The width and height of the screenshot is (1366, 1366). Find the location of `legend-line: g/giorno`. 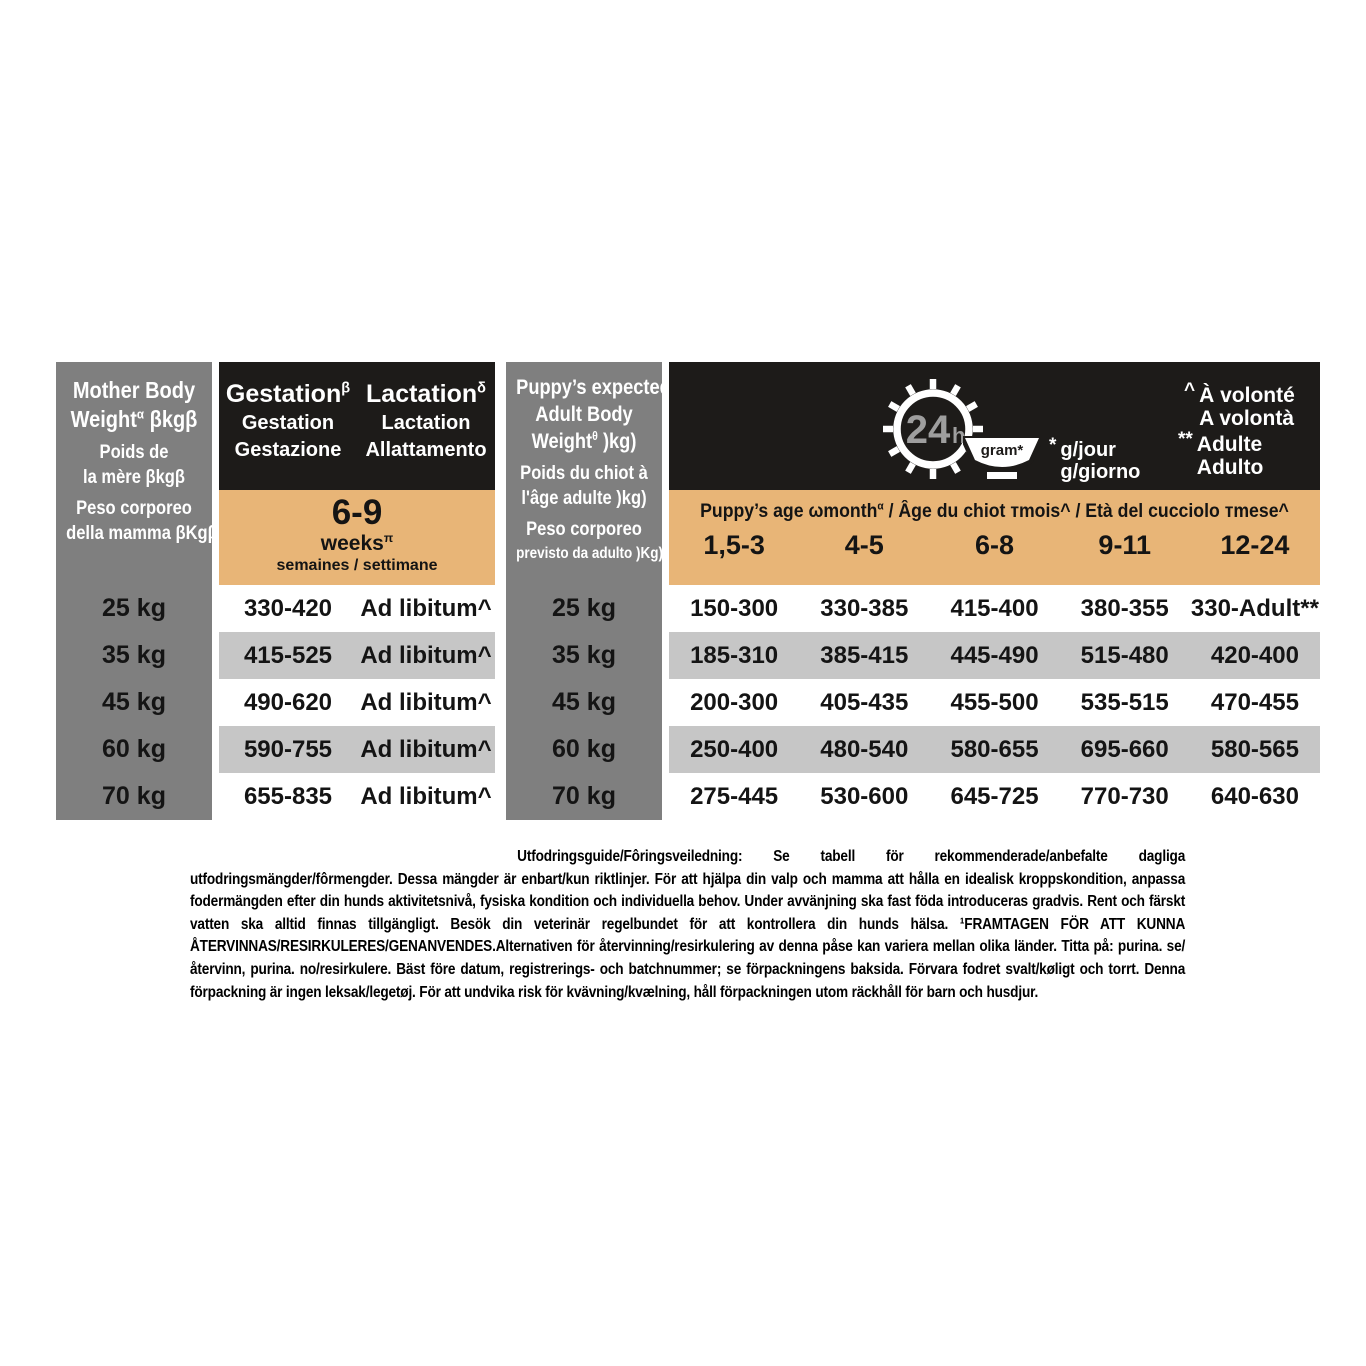

legend-line: g/giorno is located at coordinates (1100, 472).